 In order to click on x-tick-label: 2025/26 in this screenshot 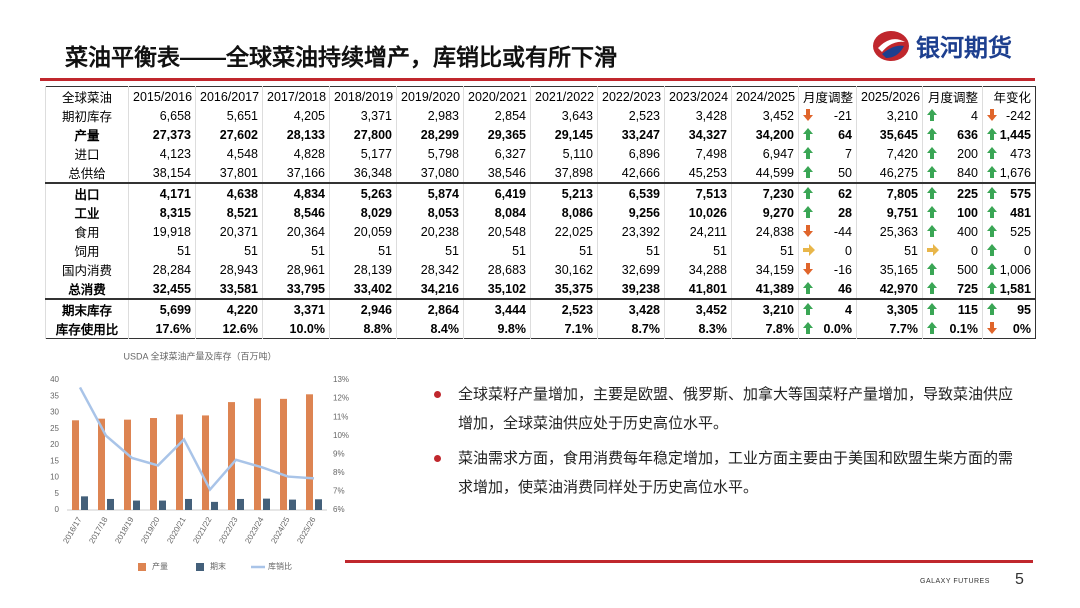, I will do `click(306, 530)`.